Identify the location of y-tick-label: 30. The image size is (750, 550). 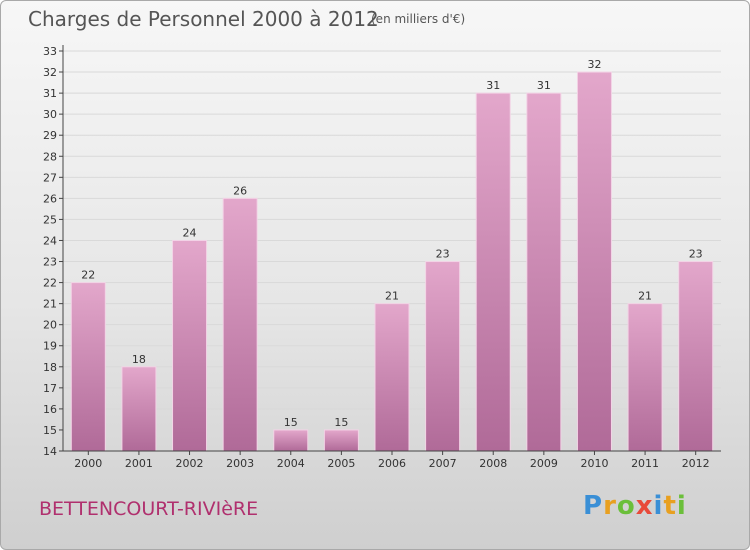
(50, 114).